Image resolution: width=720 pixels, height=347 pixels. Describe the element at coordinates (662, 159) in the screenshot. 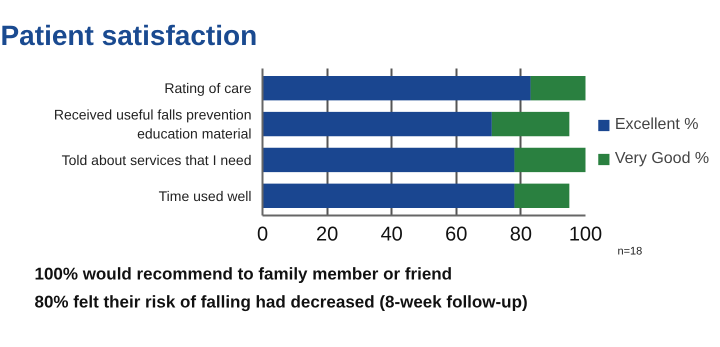

I see `legend-label: Very Good %` at that location.